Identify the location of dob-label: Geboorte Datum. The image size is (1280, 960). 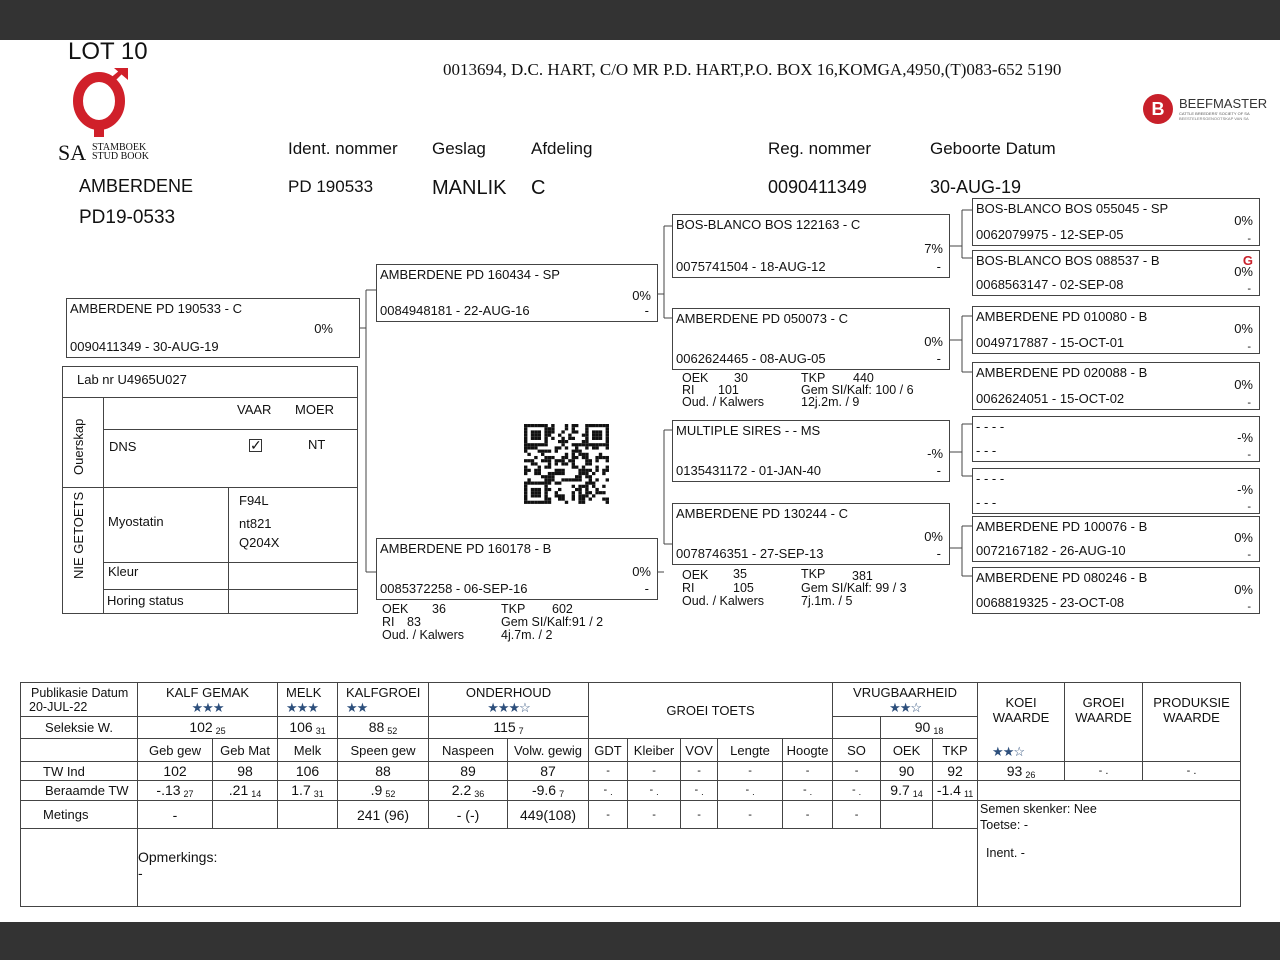
(993, 148).